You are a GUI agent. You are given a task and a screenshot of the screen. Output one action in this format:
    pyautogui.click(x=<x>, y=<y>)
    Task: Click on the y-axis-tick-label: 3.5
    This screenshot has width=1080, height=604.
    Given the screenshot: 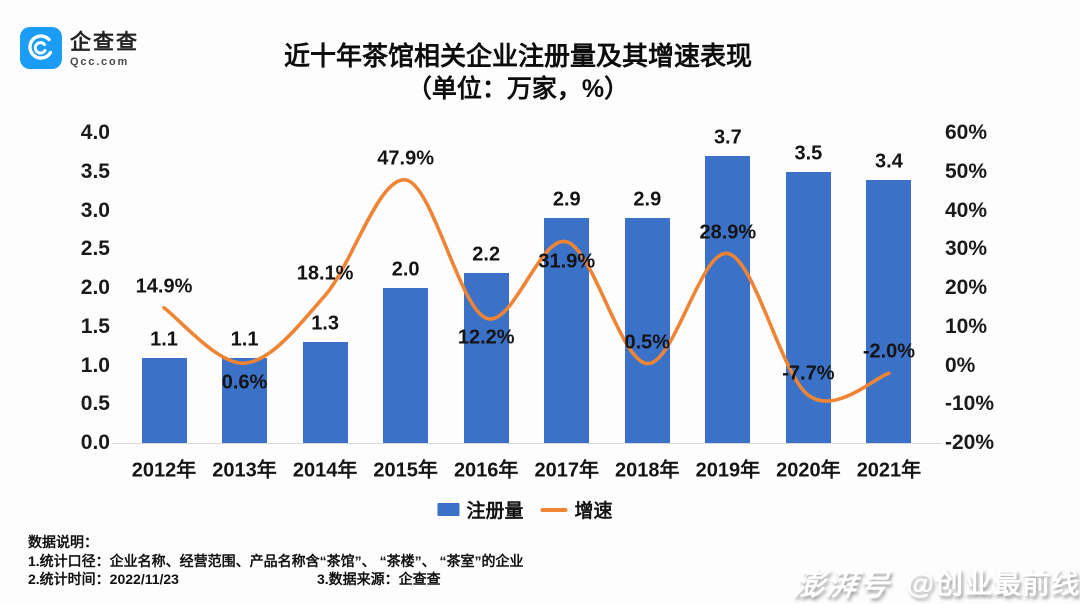 What is the action you would take?
    pyautogui.click(x=95, y=171)
    